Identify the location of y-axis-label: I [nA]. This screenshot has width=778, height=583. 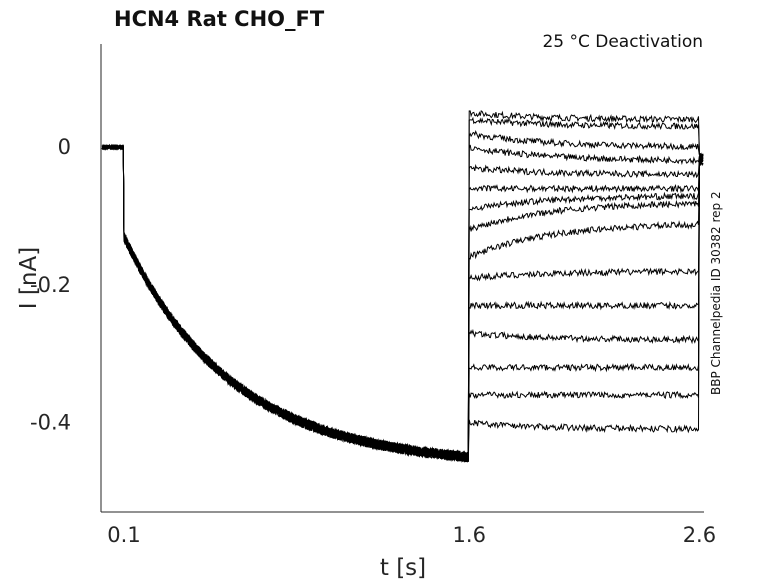
(29, 278).